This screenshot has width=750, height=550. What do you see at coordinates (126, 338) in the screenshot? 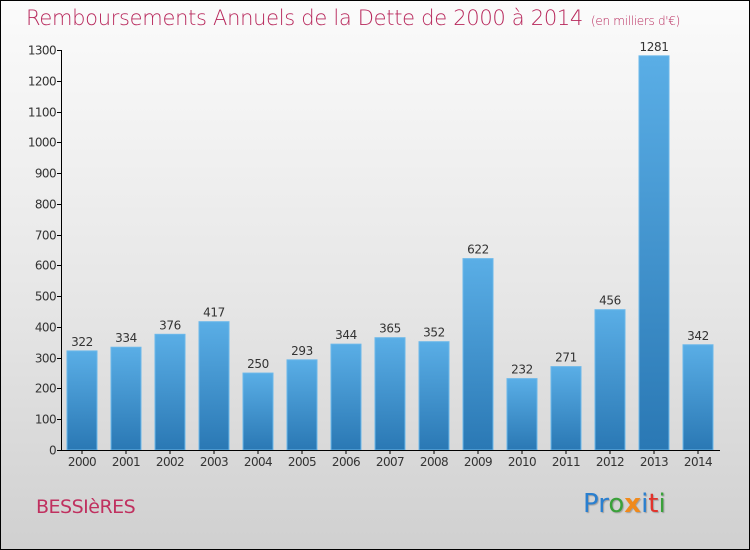
I see `value-label-2001: 334` at bounding box center [126, 338].